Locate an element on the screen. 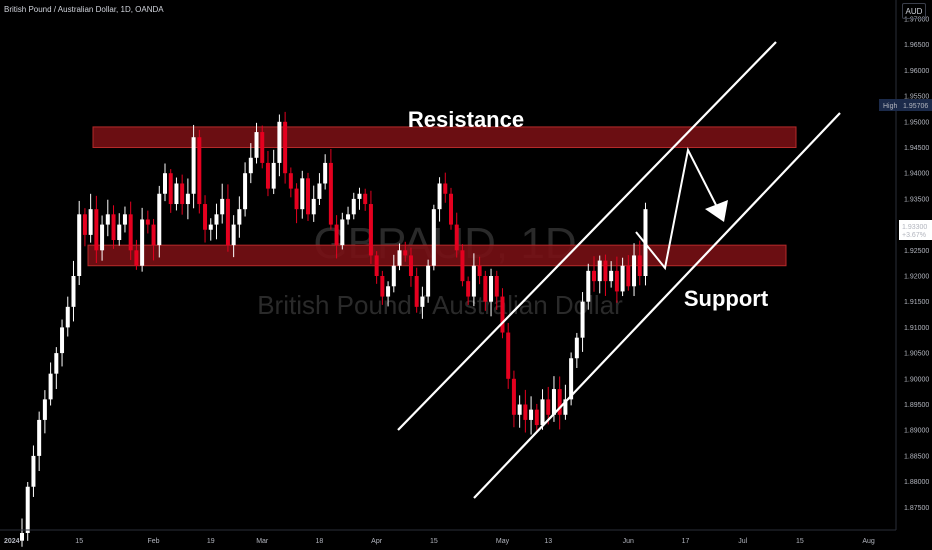 Image resolution: width=932 pixels, height=550 pixels. x-tick-label: 18 is located at coordinates (320, 541).